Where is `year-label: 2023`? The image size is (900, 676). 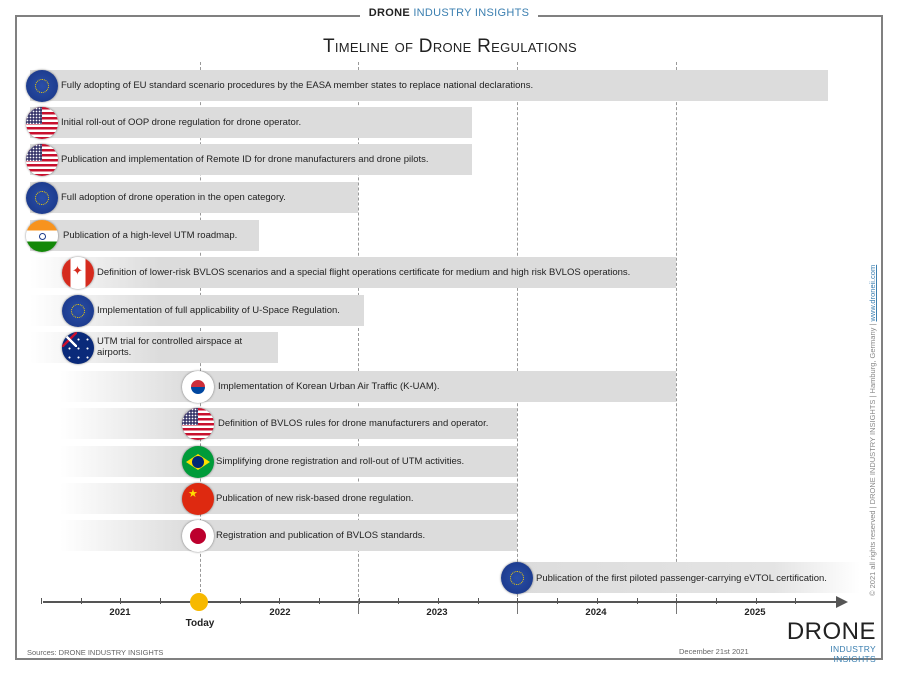
year-label: 2023 is located at coordinates (437, 612).